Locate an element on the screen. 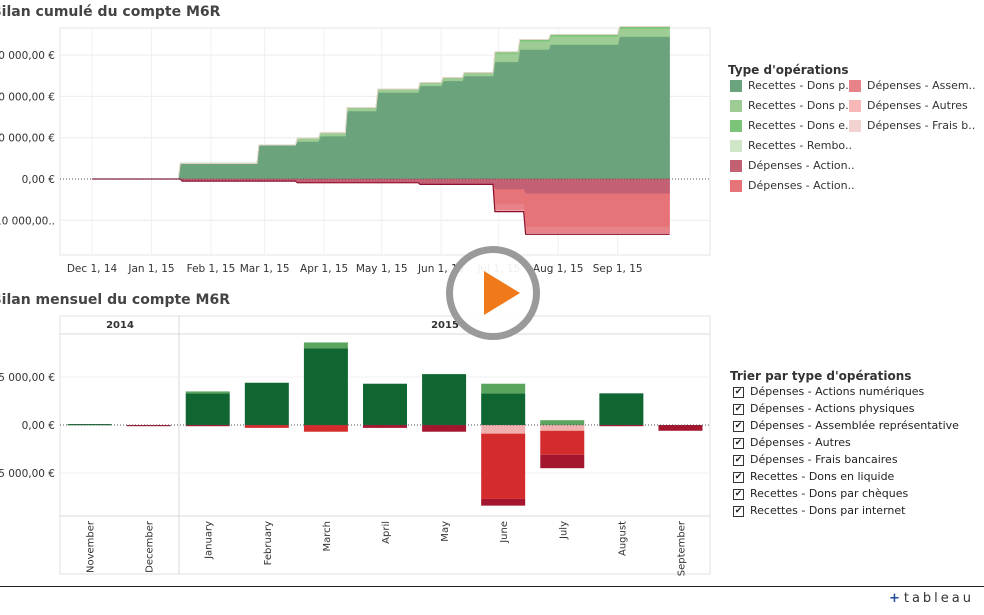  legend-label: Recettes - Dons e.. is located at coordinates (800, 125).